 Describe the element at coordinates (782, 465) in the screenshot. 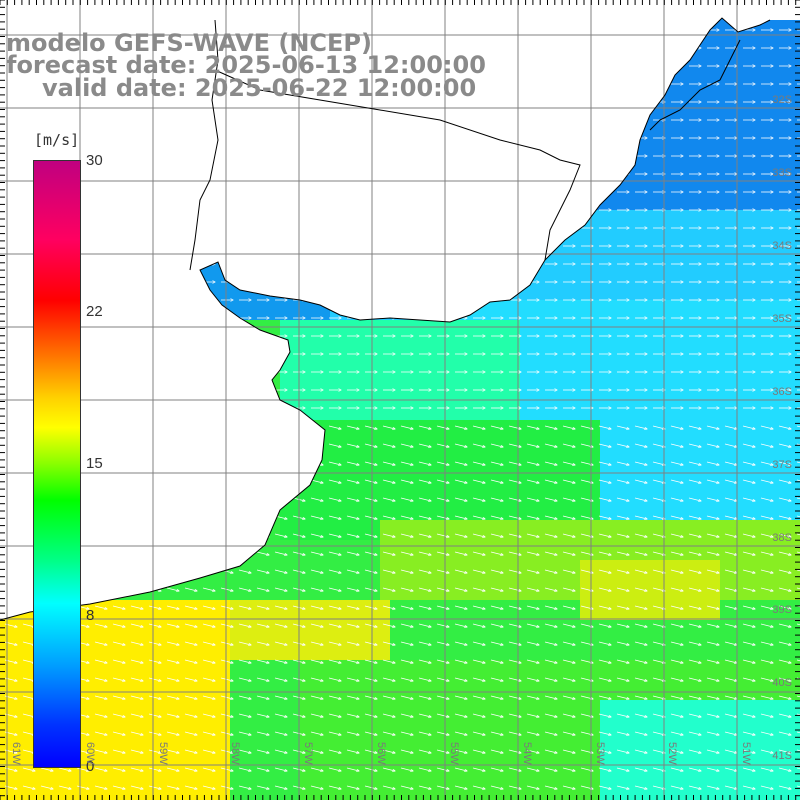

I see `lat-label: 37S` at that location.